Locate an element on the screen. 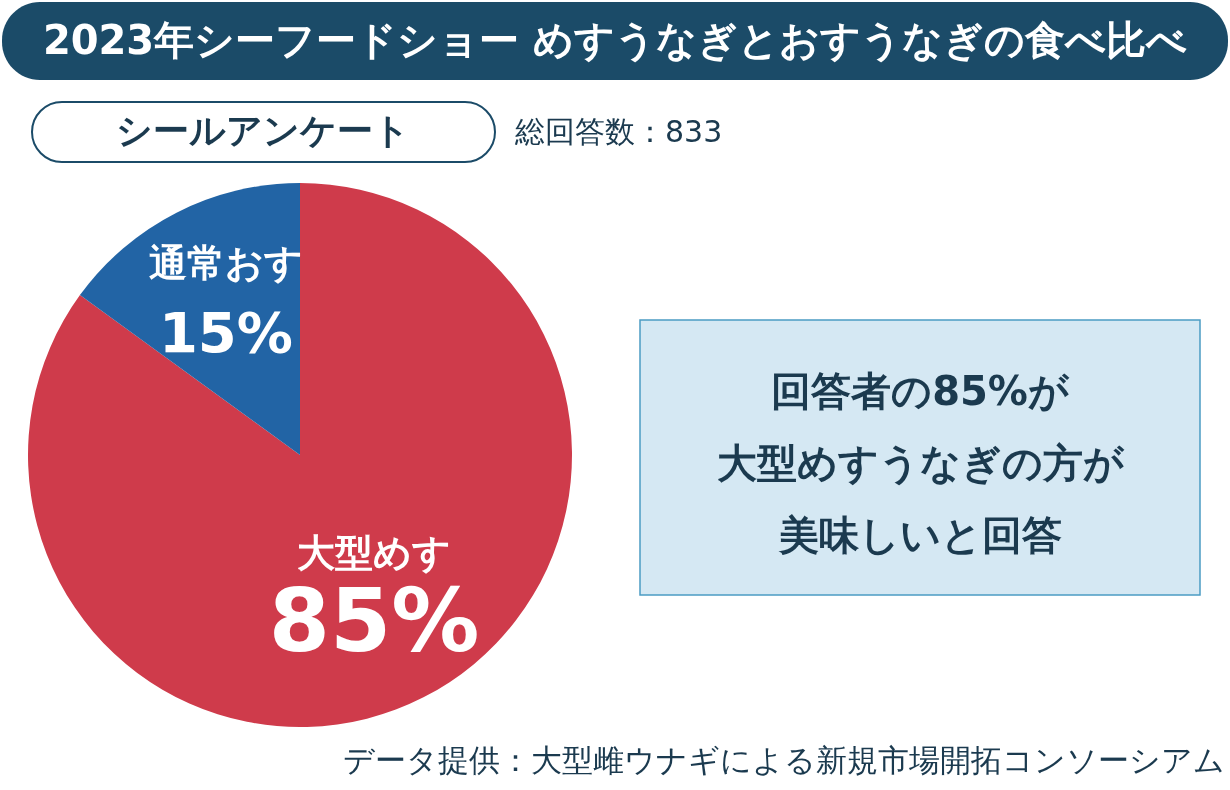 This screenshot has height=790, width=1230. text: 総回答数：833 is located at coordinates (618, 131).